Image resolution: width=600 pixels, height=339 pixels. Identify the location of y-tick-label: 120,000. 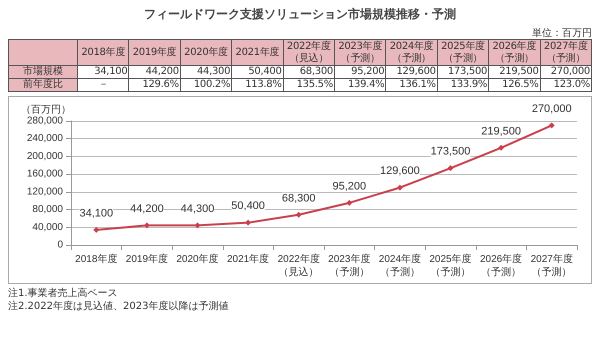
(45, 192).